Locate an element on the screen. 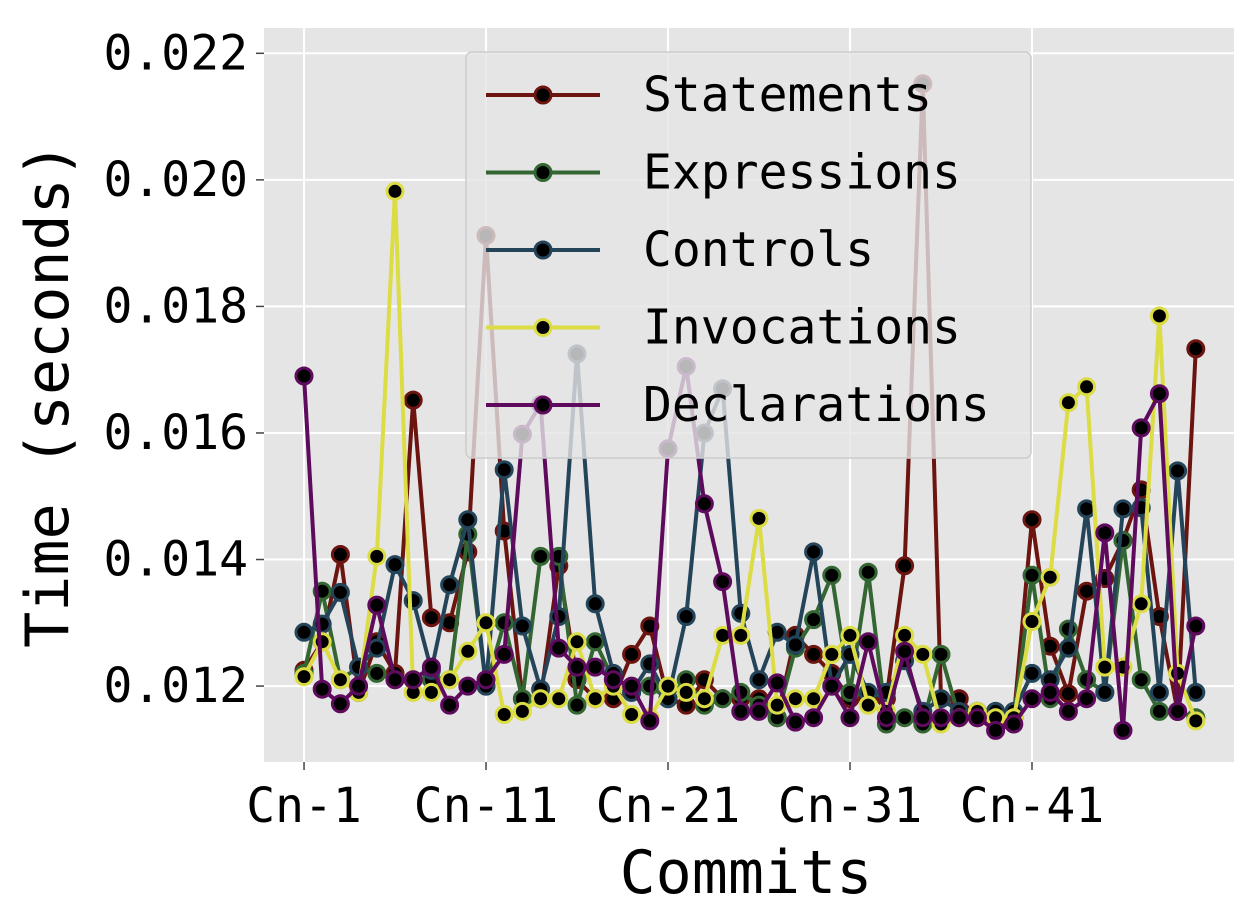  x-tick-label: Cn-31 is located at coordinates (850, 806).